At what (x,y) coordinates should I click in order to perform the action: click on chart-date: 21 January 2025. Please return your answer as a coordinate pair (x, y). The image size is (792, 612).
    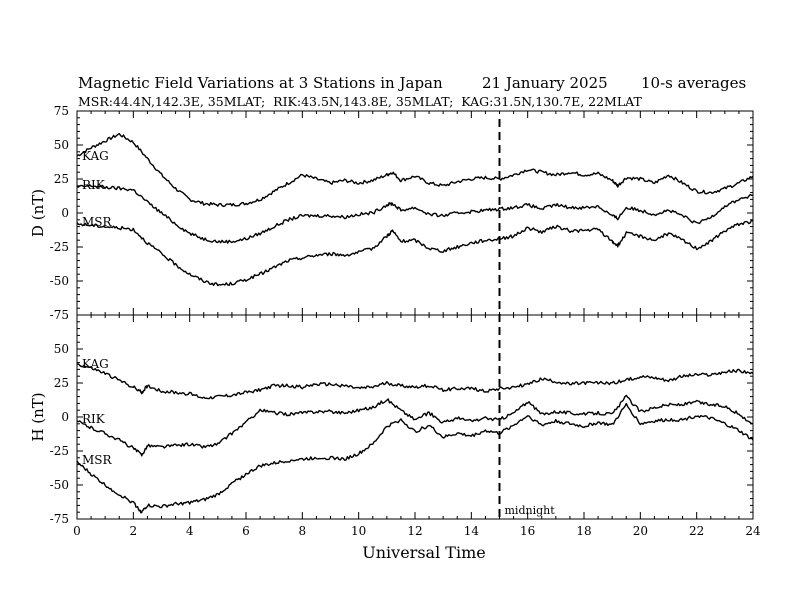
    Looking at the image, I should click on (545, 83).